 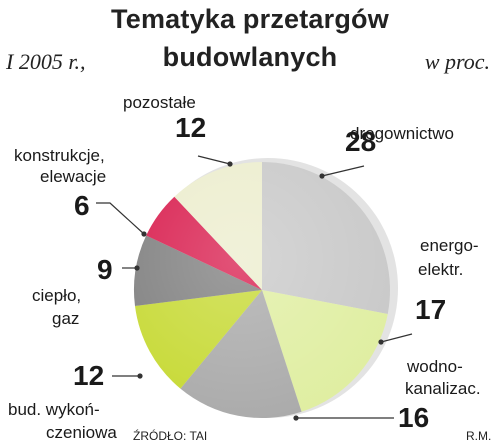 What do you see at coordinates (73, 176) in the screenshot?
I see `slice-label-konstrukcje-line2: elewacje` at bounding box center [73, 176].